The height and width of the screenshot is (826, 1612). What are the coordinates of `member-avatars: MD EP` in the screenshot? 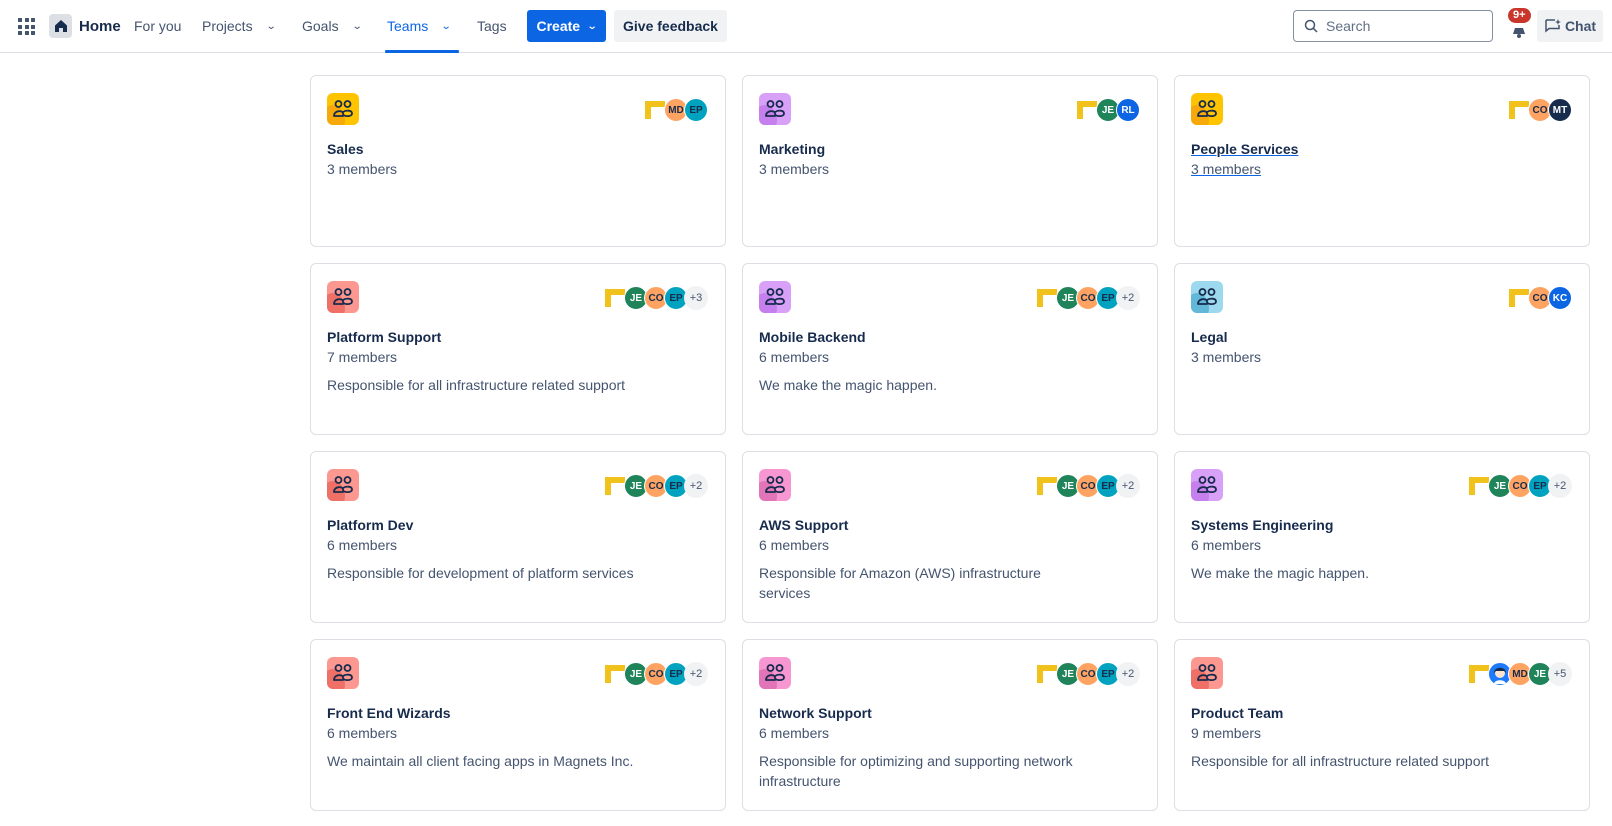 It's located at (676, 110).